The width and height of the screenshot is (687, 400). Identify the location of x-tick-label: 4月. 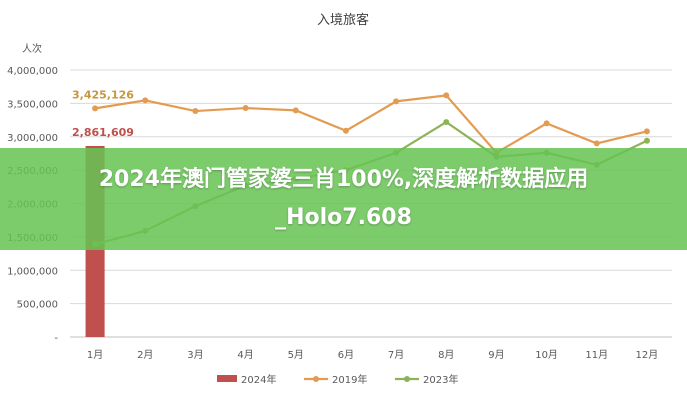
(245, 355).